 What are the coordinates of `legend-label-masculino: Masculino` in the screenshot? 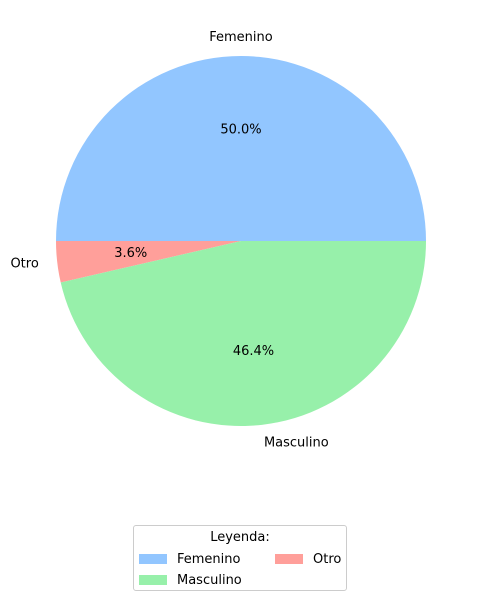 It's located at (209, 580).